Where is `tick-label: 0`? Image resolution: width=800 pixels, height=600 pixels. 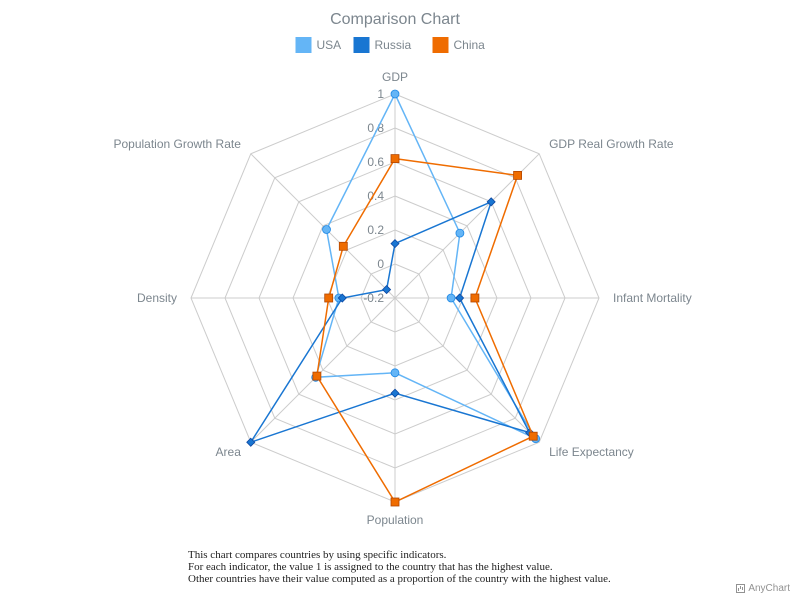 tick-label: 0 is located at coordinates (380, 264).